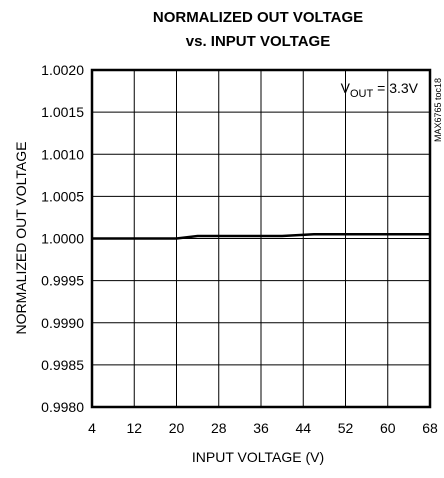 This screenshot has width=444, height=478. Describe the element at coordinates (438, 110) in the screenshot. I see `side-label: MAX6765 toc18` at that location.